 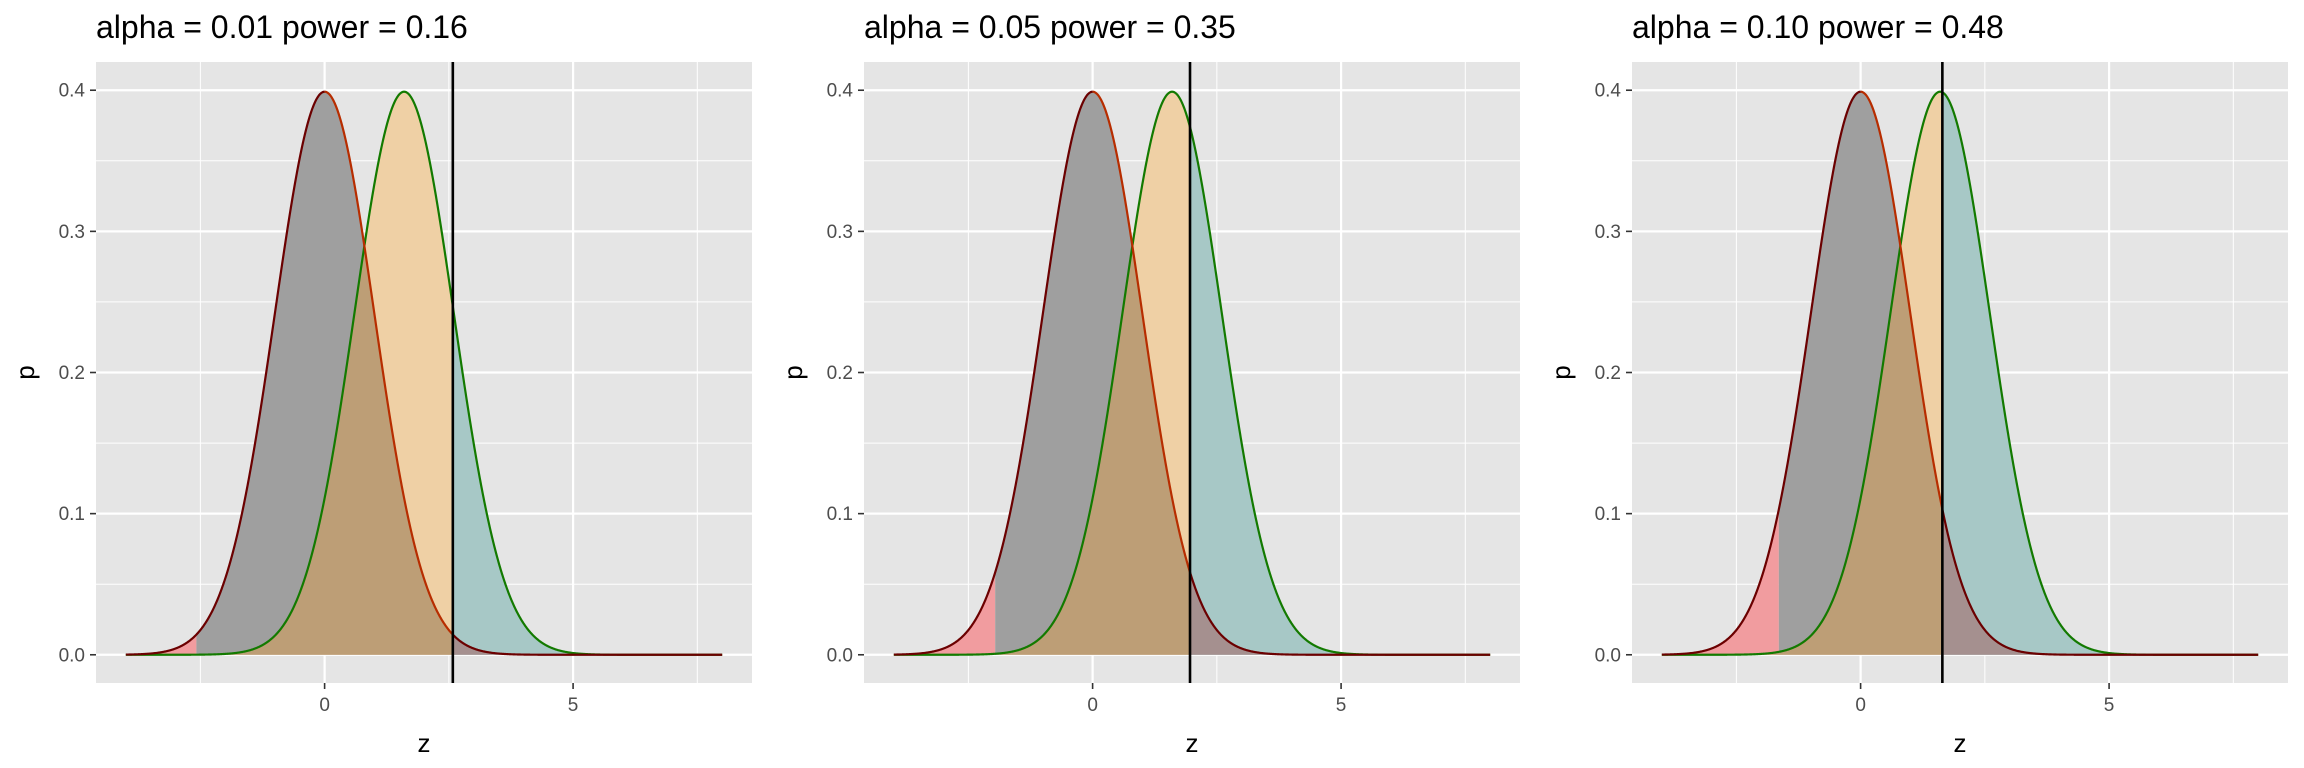 What do you see at coordinates (282, 27) in the screenshot?
I see `chart-title: alpha = 0.01 power = 0.16` at bounding box center [282, 27].